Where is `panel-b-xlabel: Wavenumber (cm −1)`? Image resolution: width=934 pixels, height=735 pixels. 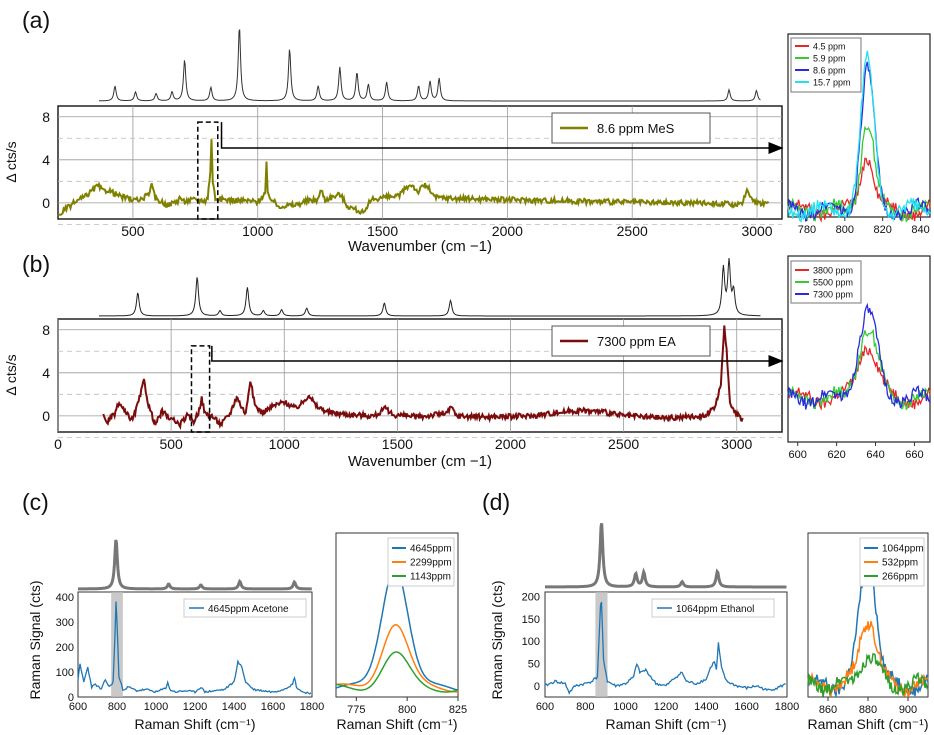 panel-b-xlabel: Wavenumber (cm −1) is located at coordinates (420, 461).